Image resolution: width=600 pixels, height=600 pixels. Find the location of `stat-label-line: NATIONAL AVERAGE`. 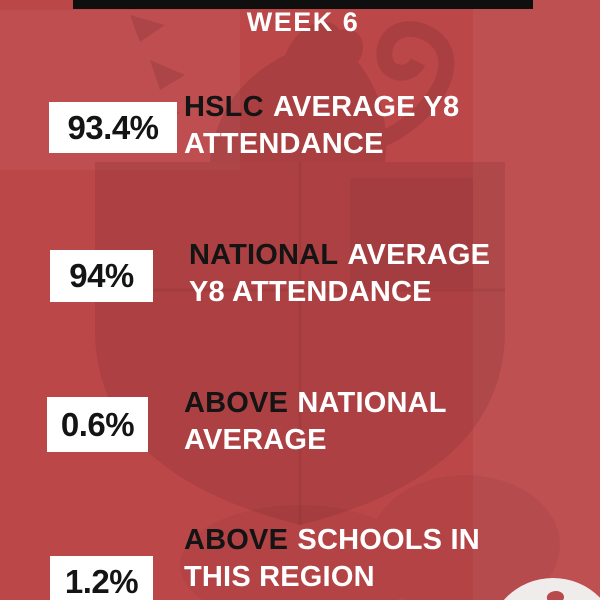

stat-label-line: NATIONAL AVERAGE is located at coordinates (339, 255).